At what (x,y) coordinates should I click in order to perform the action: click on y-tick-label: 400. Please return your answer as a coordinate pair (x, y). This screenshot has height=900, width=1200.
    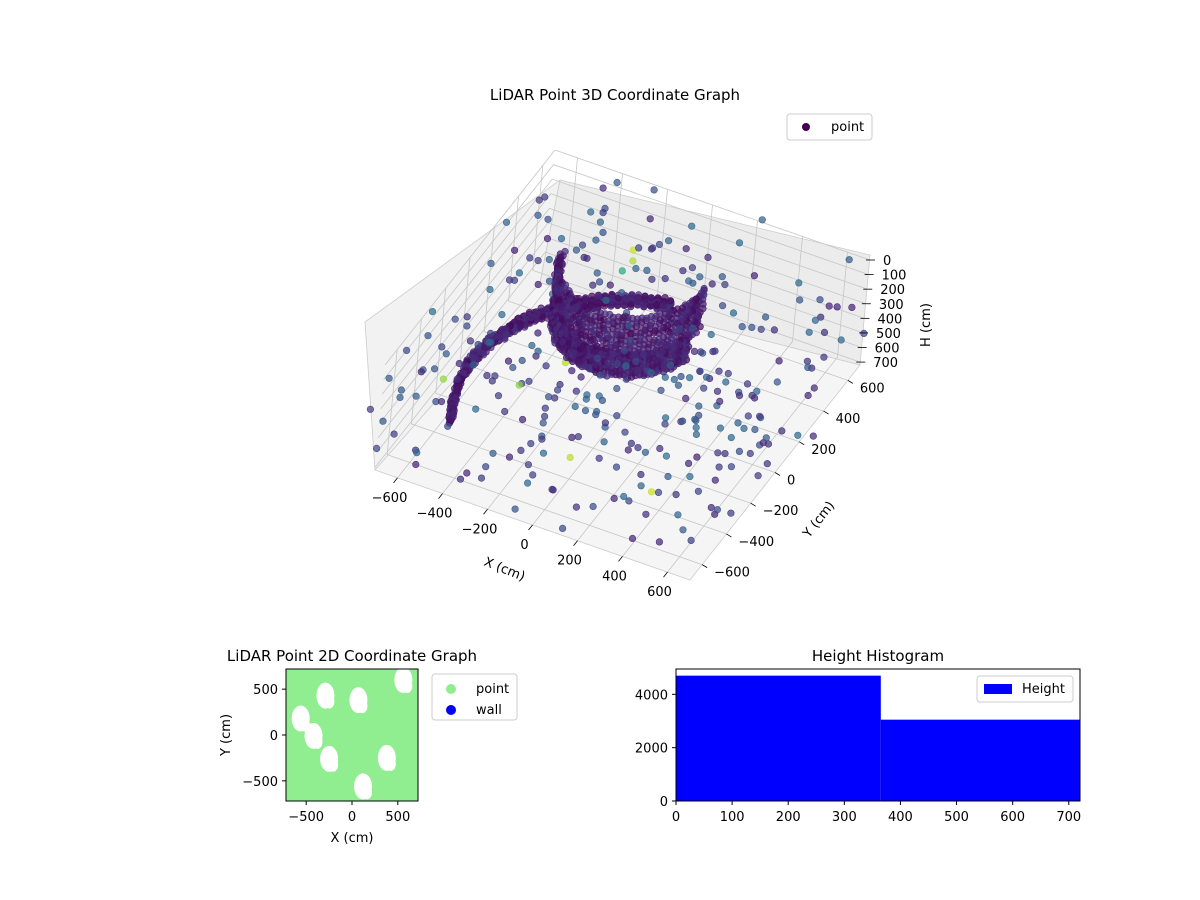
    Looking at the image, I should click on (848, 419).